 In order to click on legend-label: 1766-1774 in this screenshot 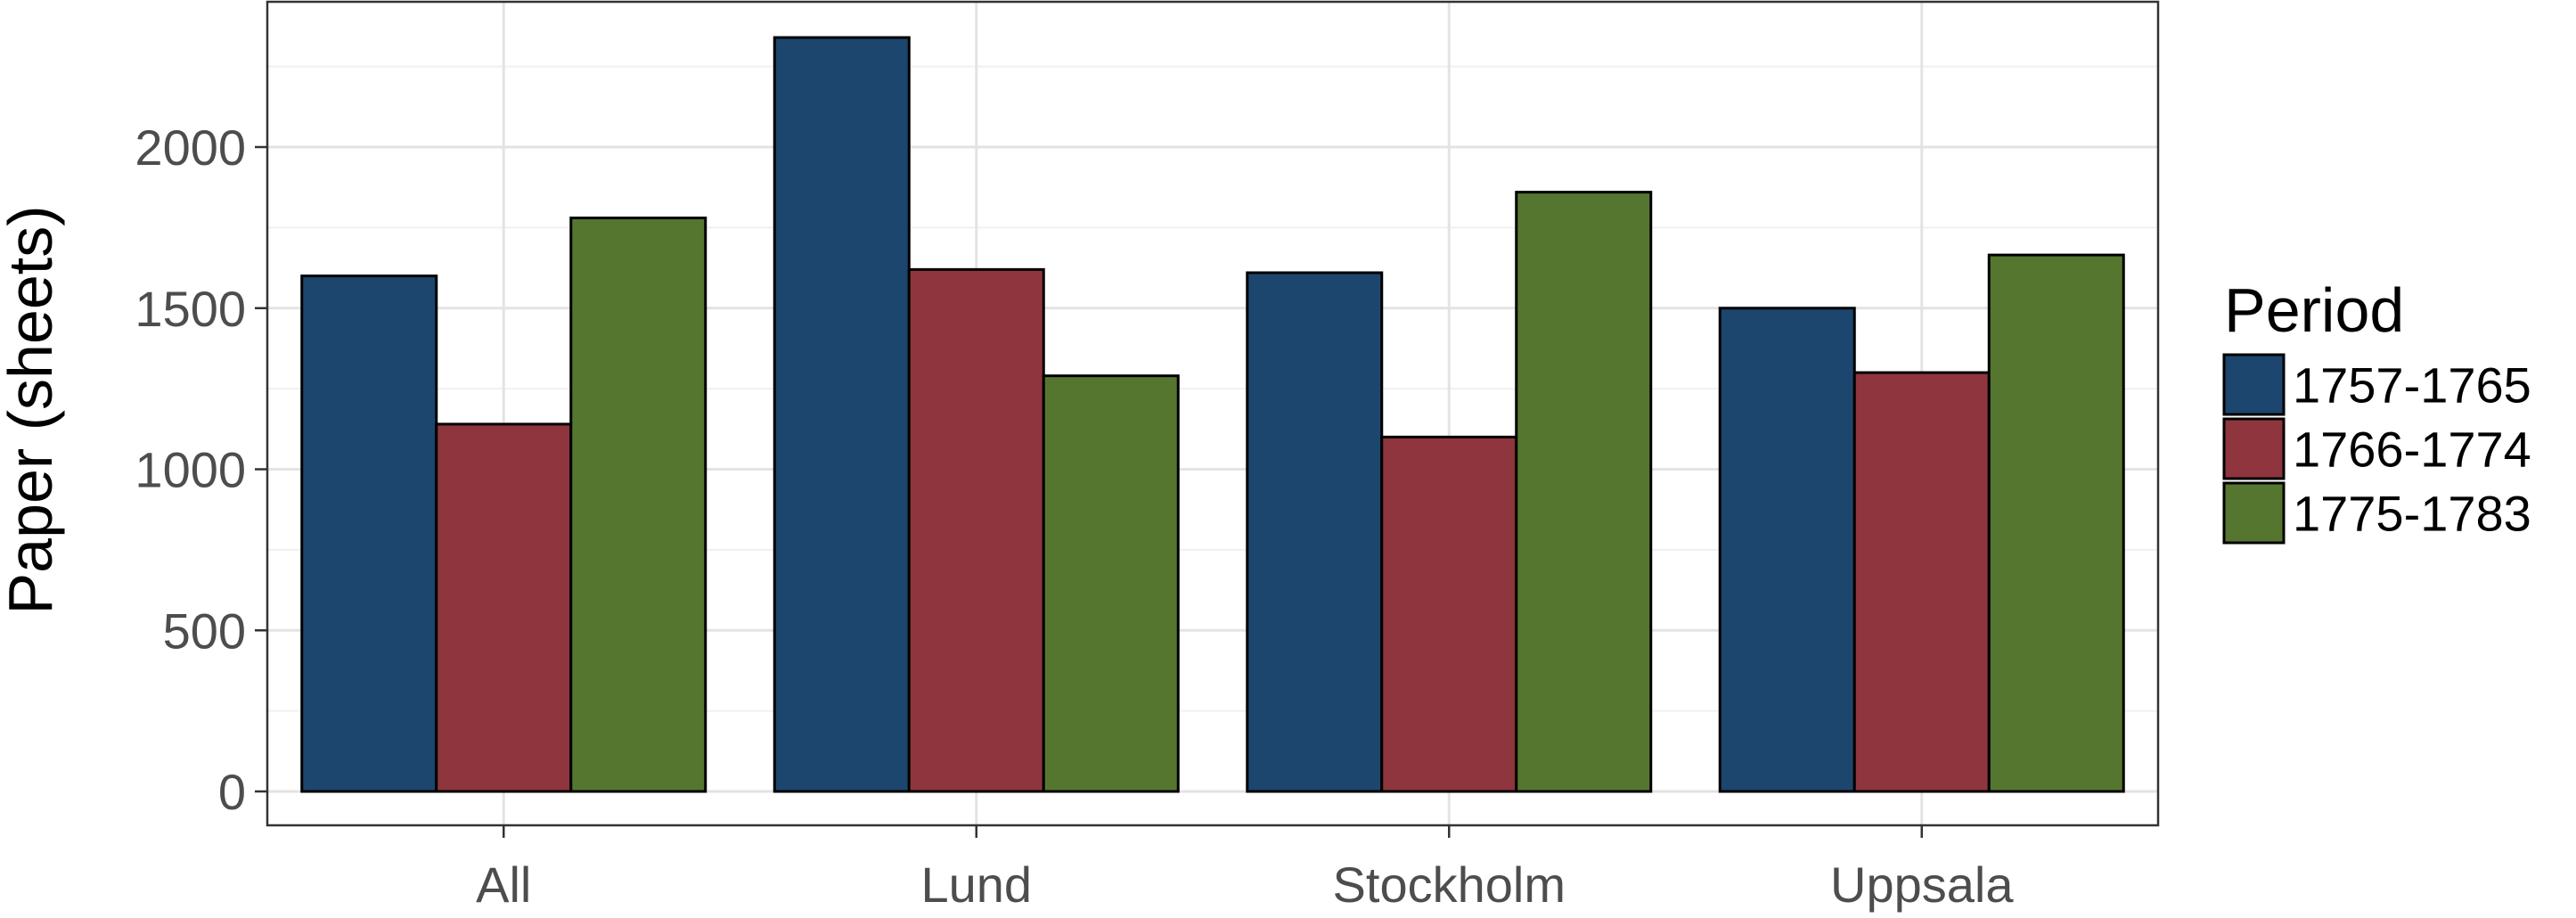, I will do `click(2412, 450)`.